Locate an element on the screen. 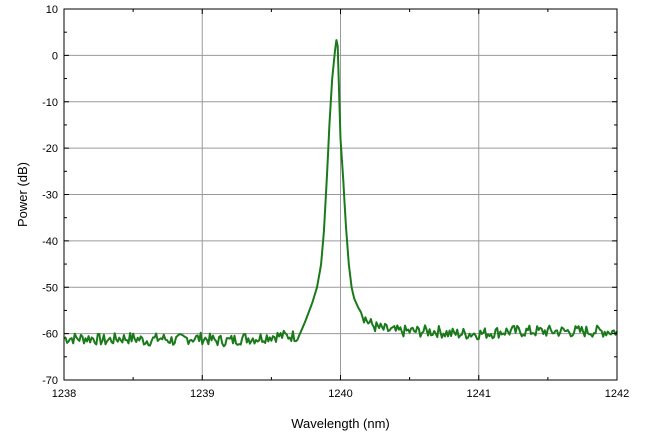  y-tick-label: -50 is located at coordinates (50, 288).